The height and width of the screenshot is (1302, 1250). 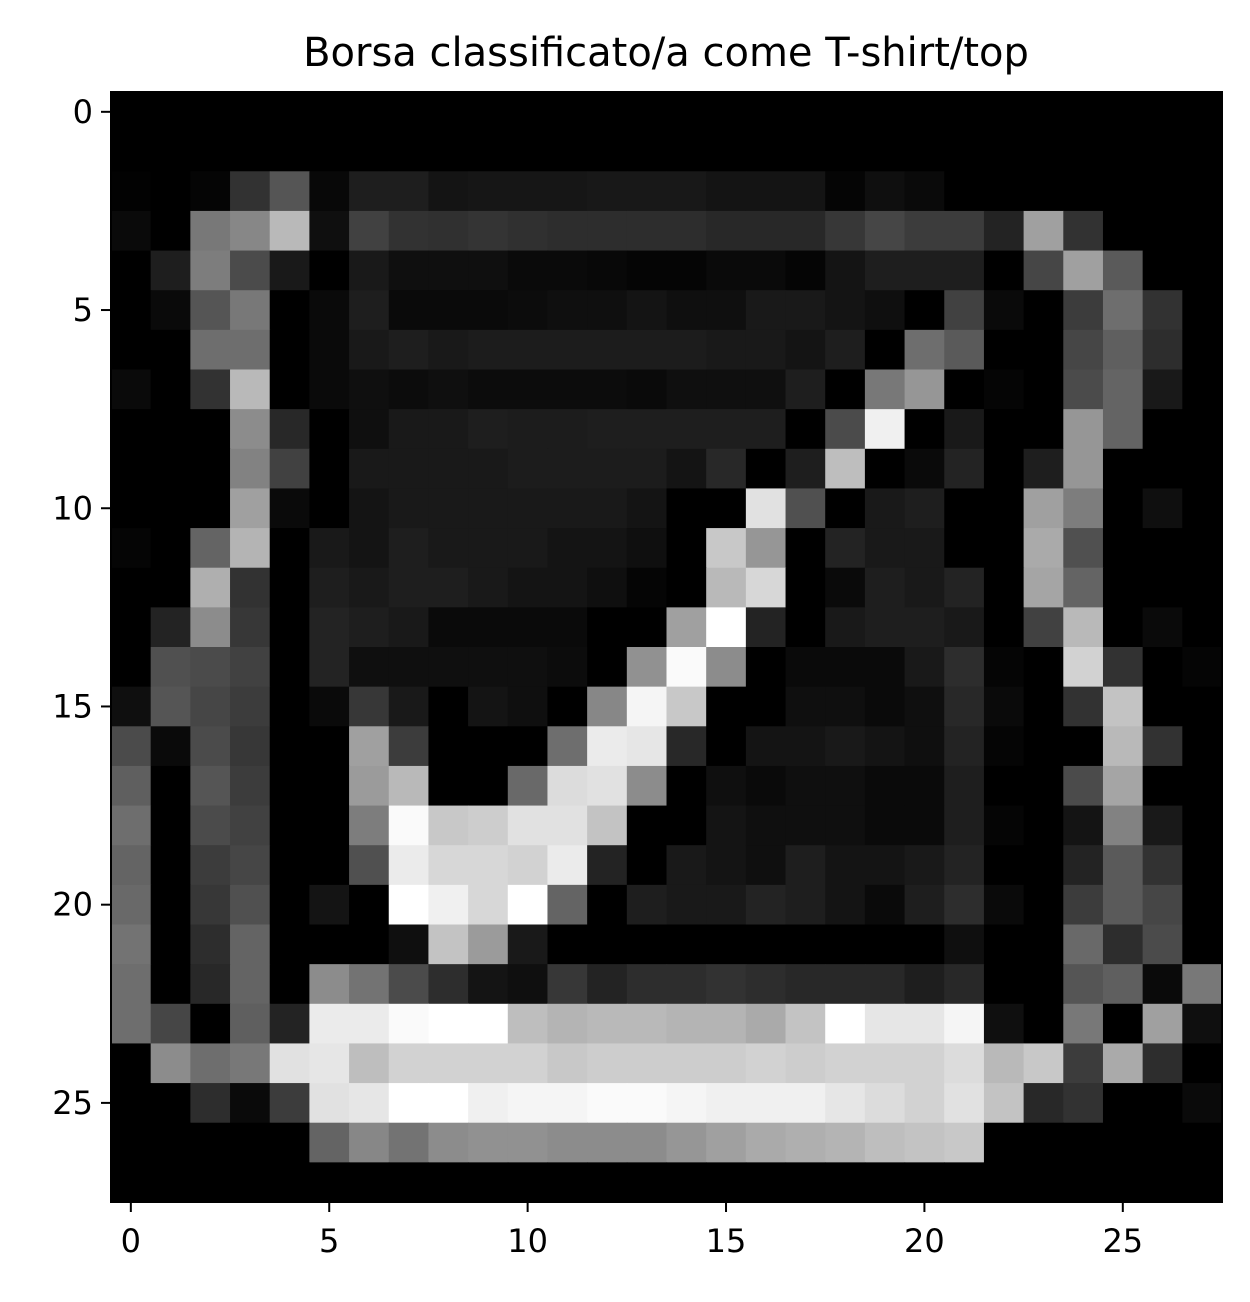 What do you see at coordinates (72, 905) in the screenshot?
I see `y-tick-label: 20` at bounding box center [72, 905].